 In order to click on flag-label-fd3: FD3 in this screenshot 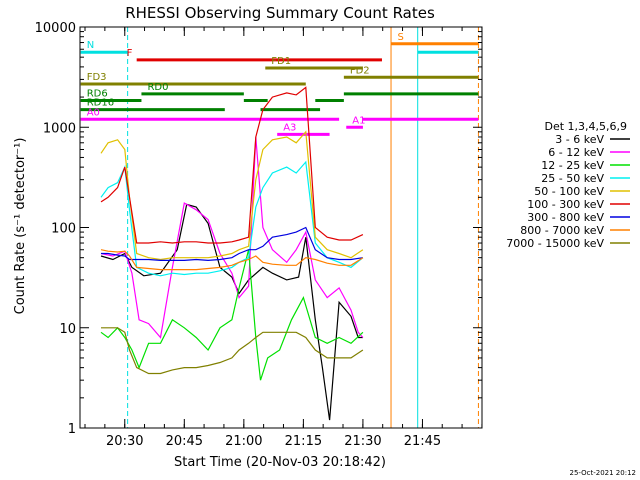, I will do `click(97, 77)`.